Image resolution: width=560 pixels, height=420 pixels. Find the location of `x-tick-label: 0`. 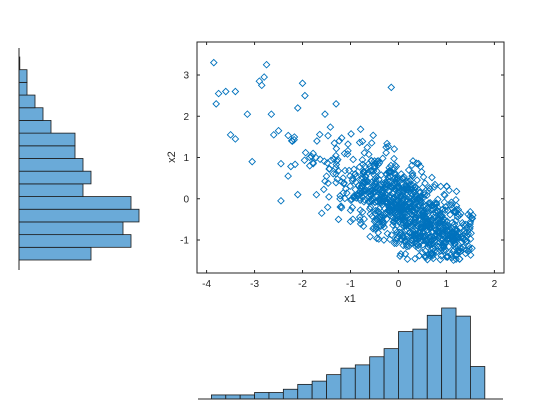

x-tick-label: 0 is located at coordinates (399, 284).